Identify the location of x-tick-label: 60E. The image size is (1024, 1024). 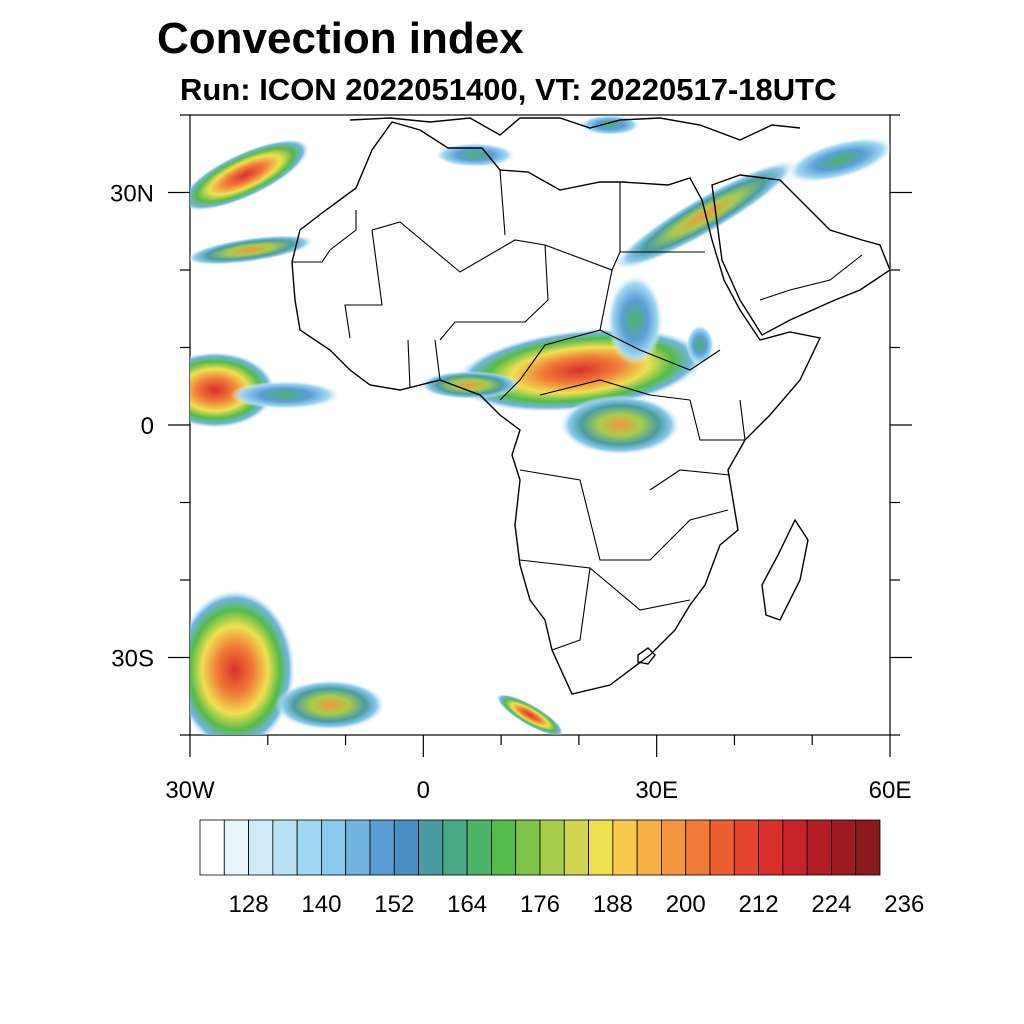
(890, 790).